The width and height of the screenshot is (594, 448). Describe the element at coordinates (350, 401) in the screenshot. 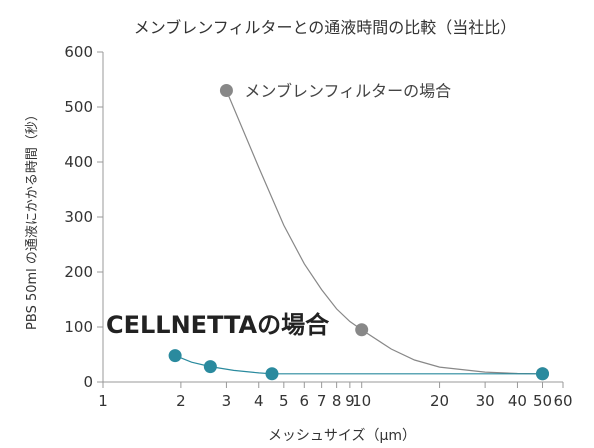

I see `x-tick-label: 9` at that location.